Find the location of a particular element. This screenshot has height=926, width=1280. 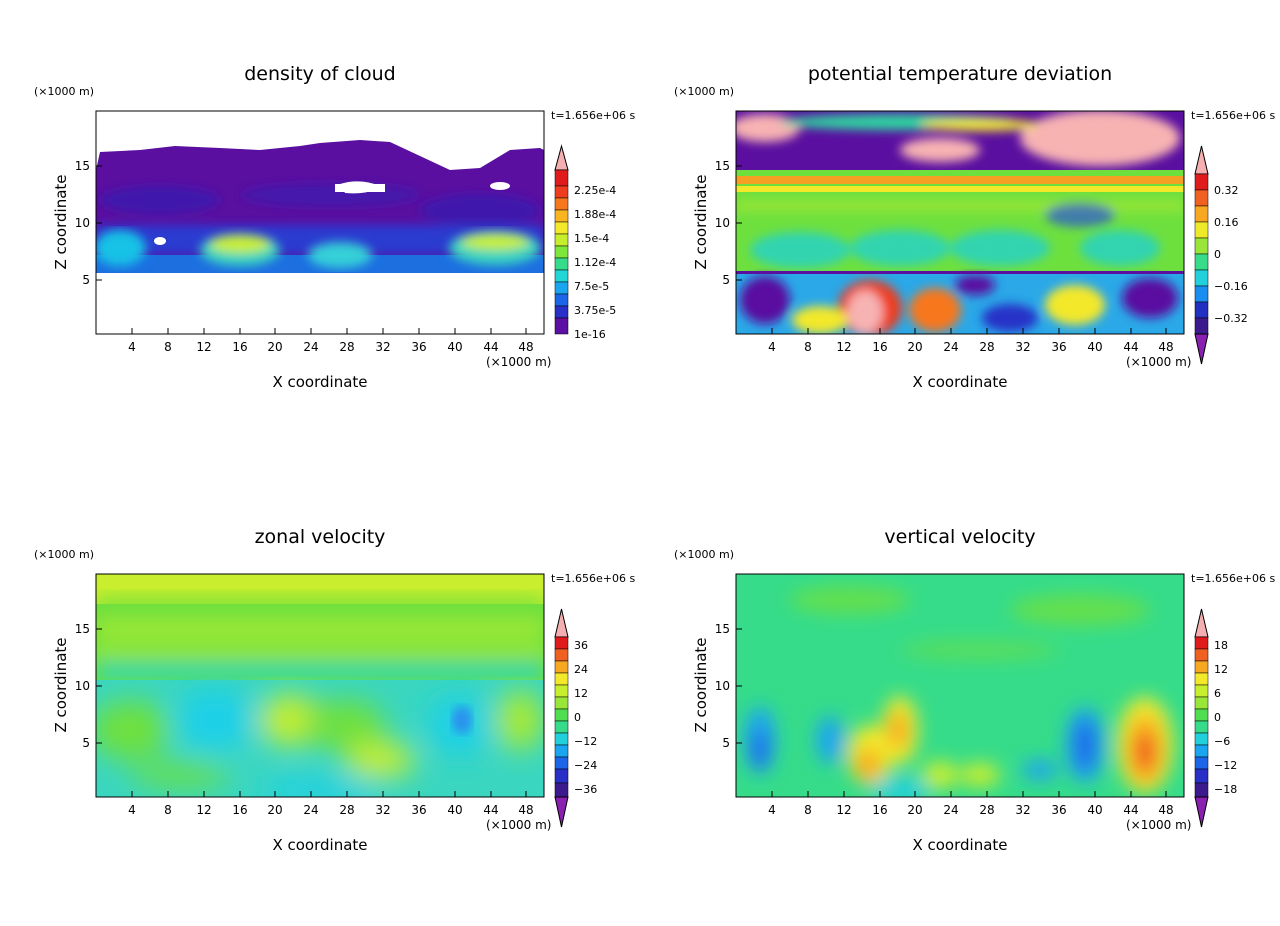

colorbar-label: −24 is located at coordinates (585, 765).